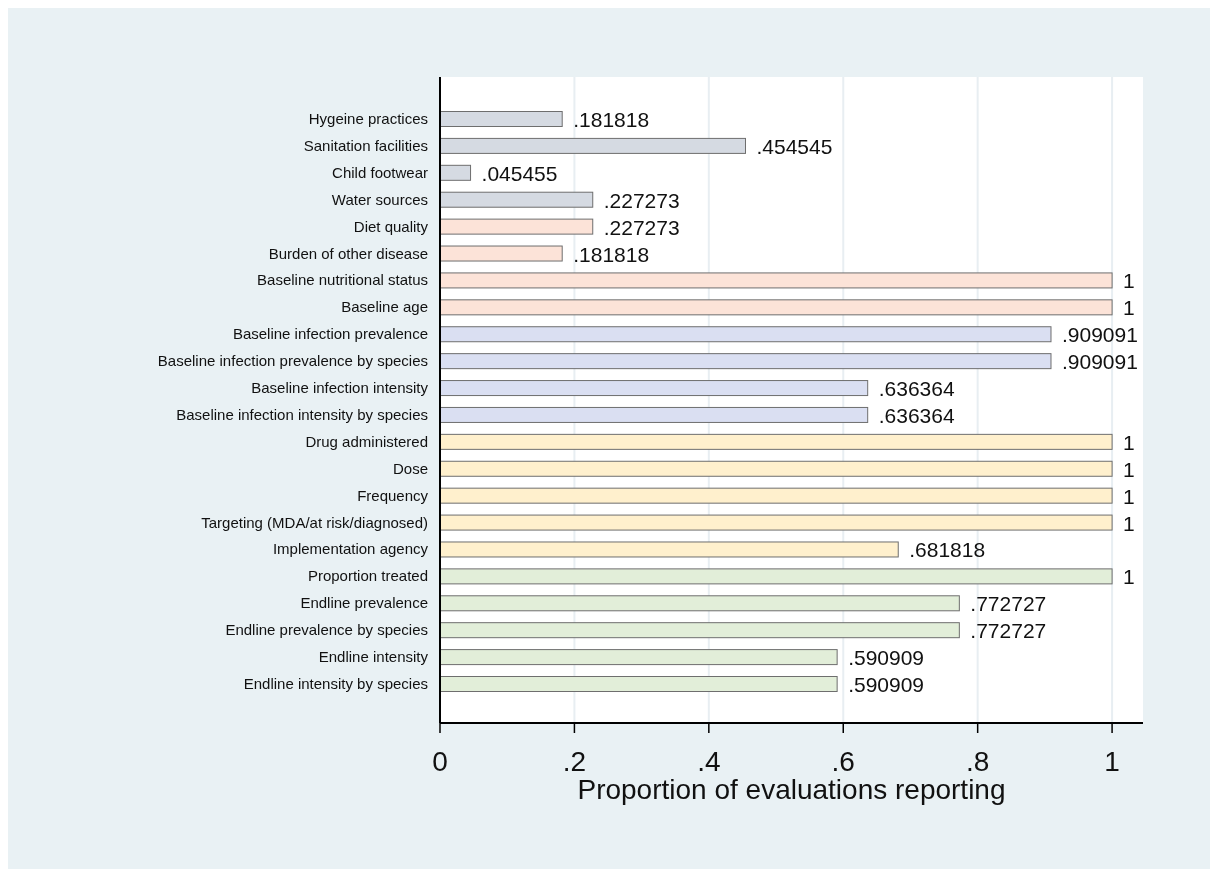 This screenshot has height=877, width=1218. Describe the element at coordinates (440, 761) in the screenshot. I see `x-tick-label: 0` at that location.